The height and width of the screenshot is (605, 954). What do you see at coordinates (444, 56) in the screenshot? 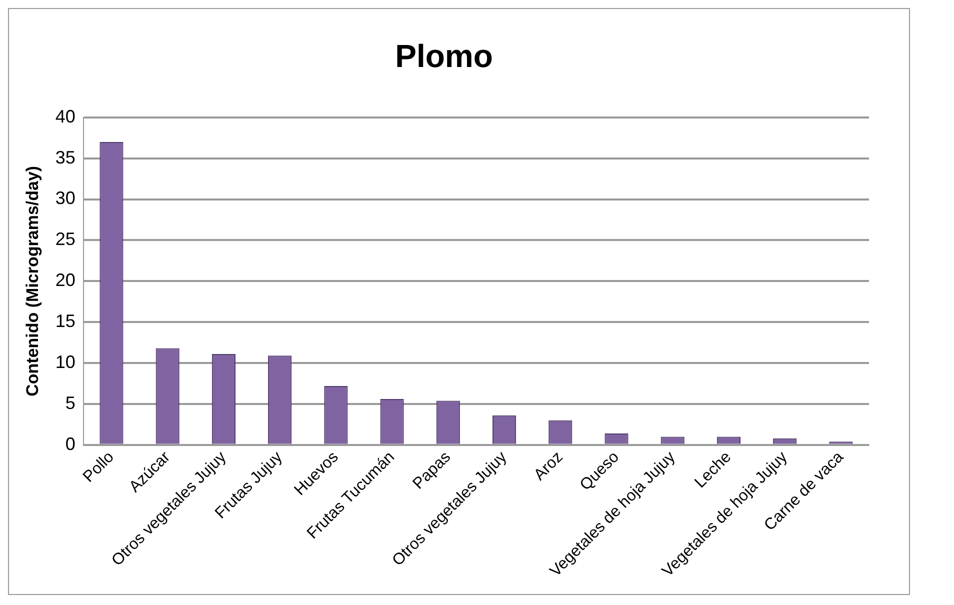
I see `chart-title: Plomo` at bounding box center [444, 56].